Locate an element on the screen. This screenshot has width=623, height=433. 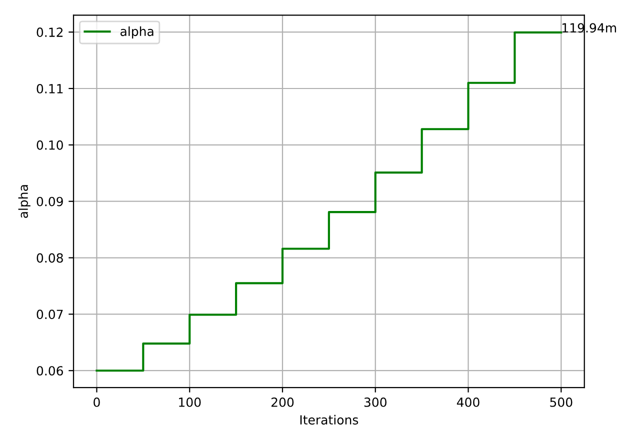
y-axis-title: alpha is located at coordinates (24, 201).